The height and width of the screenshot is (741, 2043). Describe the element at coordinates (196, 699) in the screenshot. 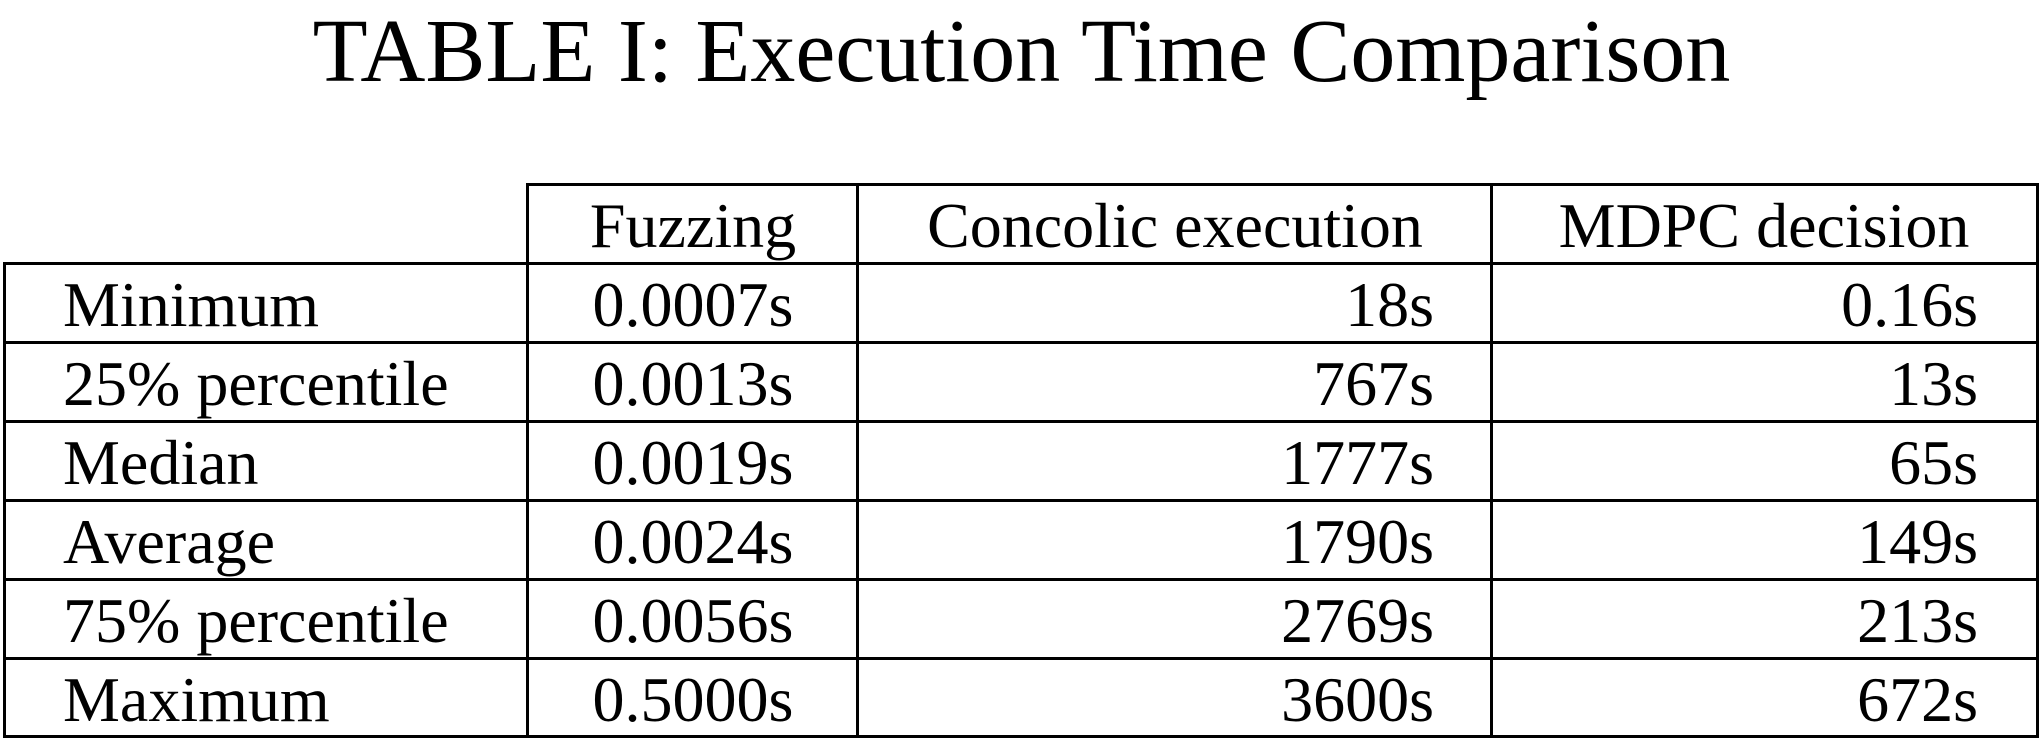

I see `row-label: Maximum` at that location.